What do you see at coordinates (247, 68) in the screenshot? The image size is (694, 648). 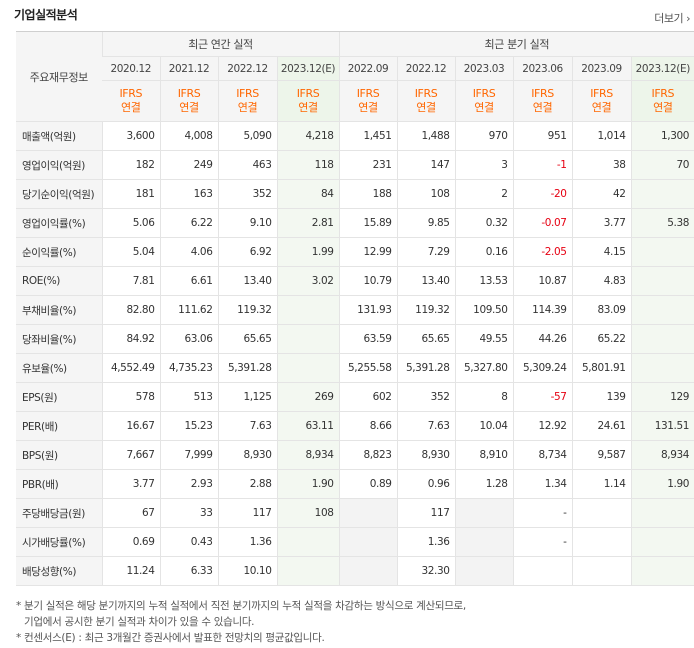 I see `period-header: 2022.12` at bounding box center [247, 68].